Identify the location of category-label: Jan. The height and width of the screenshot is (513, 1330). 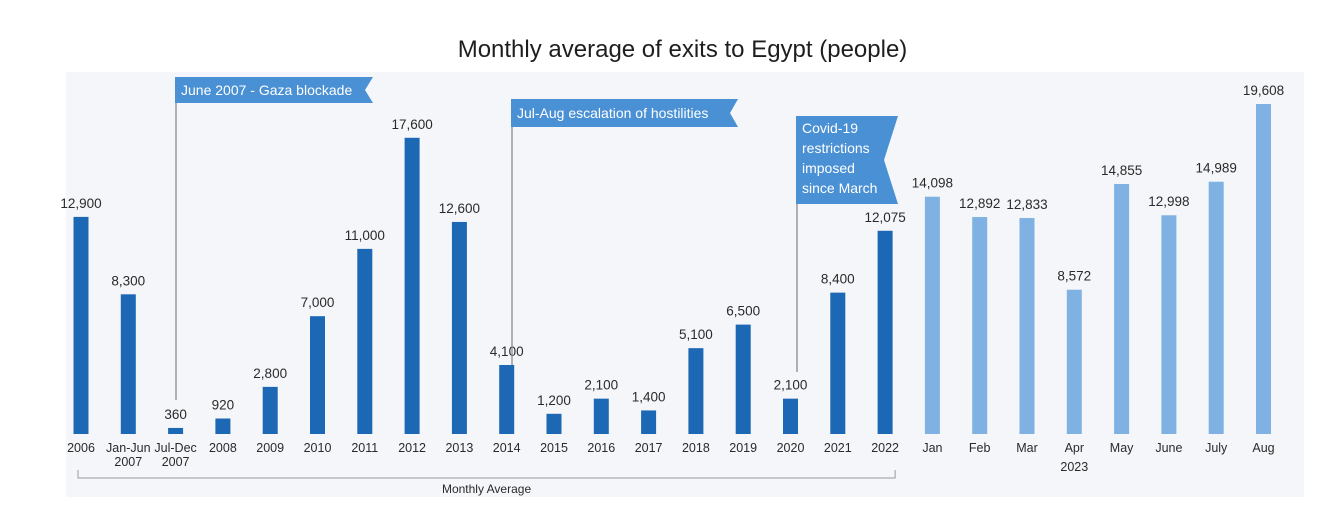
(932, 448).